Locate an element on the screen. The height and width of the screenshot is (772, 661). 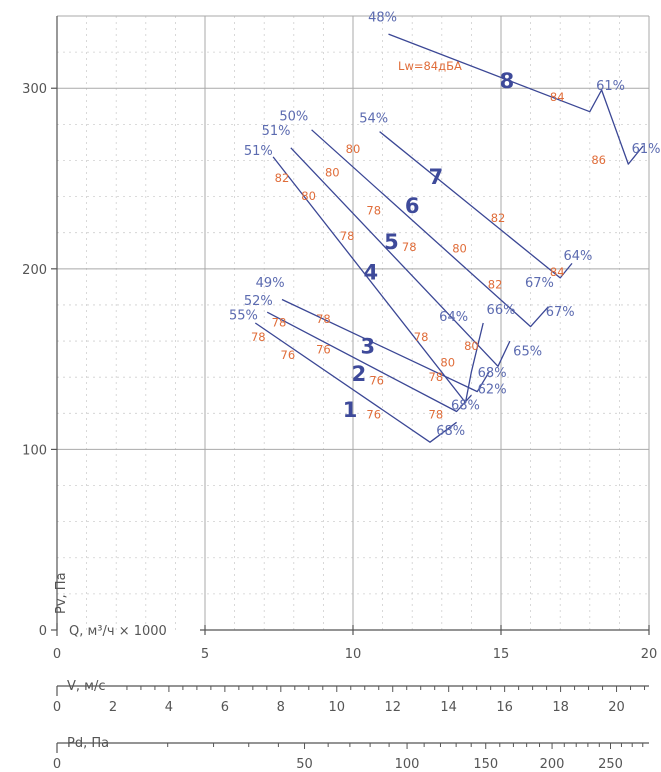
x-axis-label: Q, м³/ч × 1000 is located at coordinates (118, 631).